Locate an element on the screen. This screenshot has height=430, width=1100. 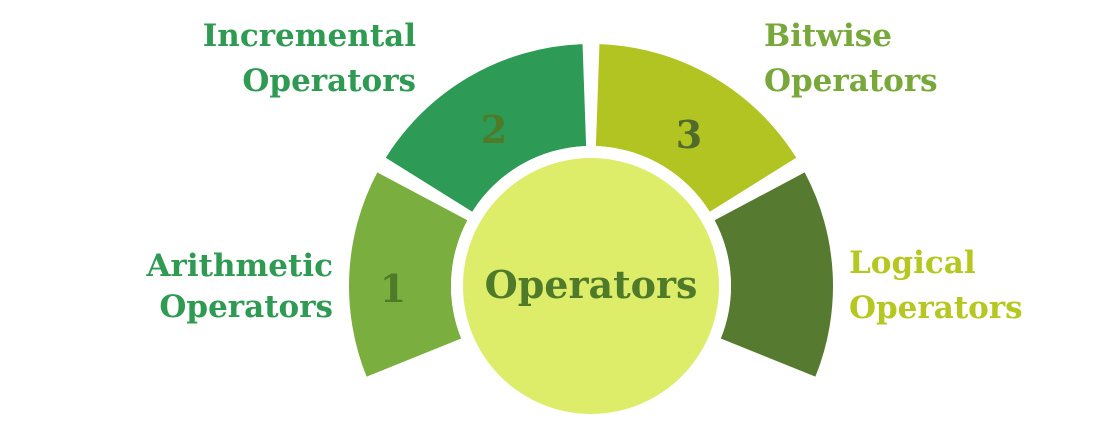
label-incremental-line2: Operators is located at coordinates (329, 81).